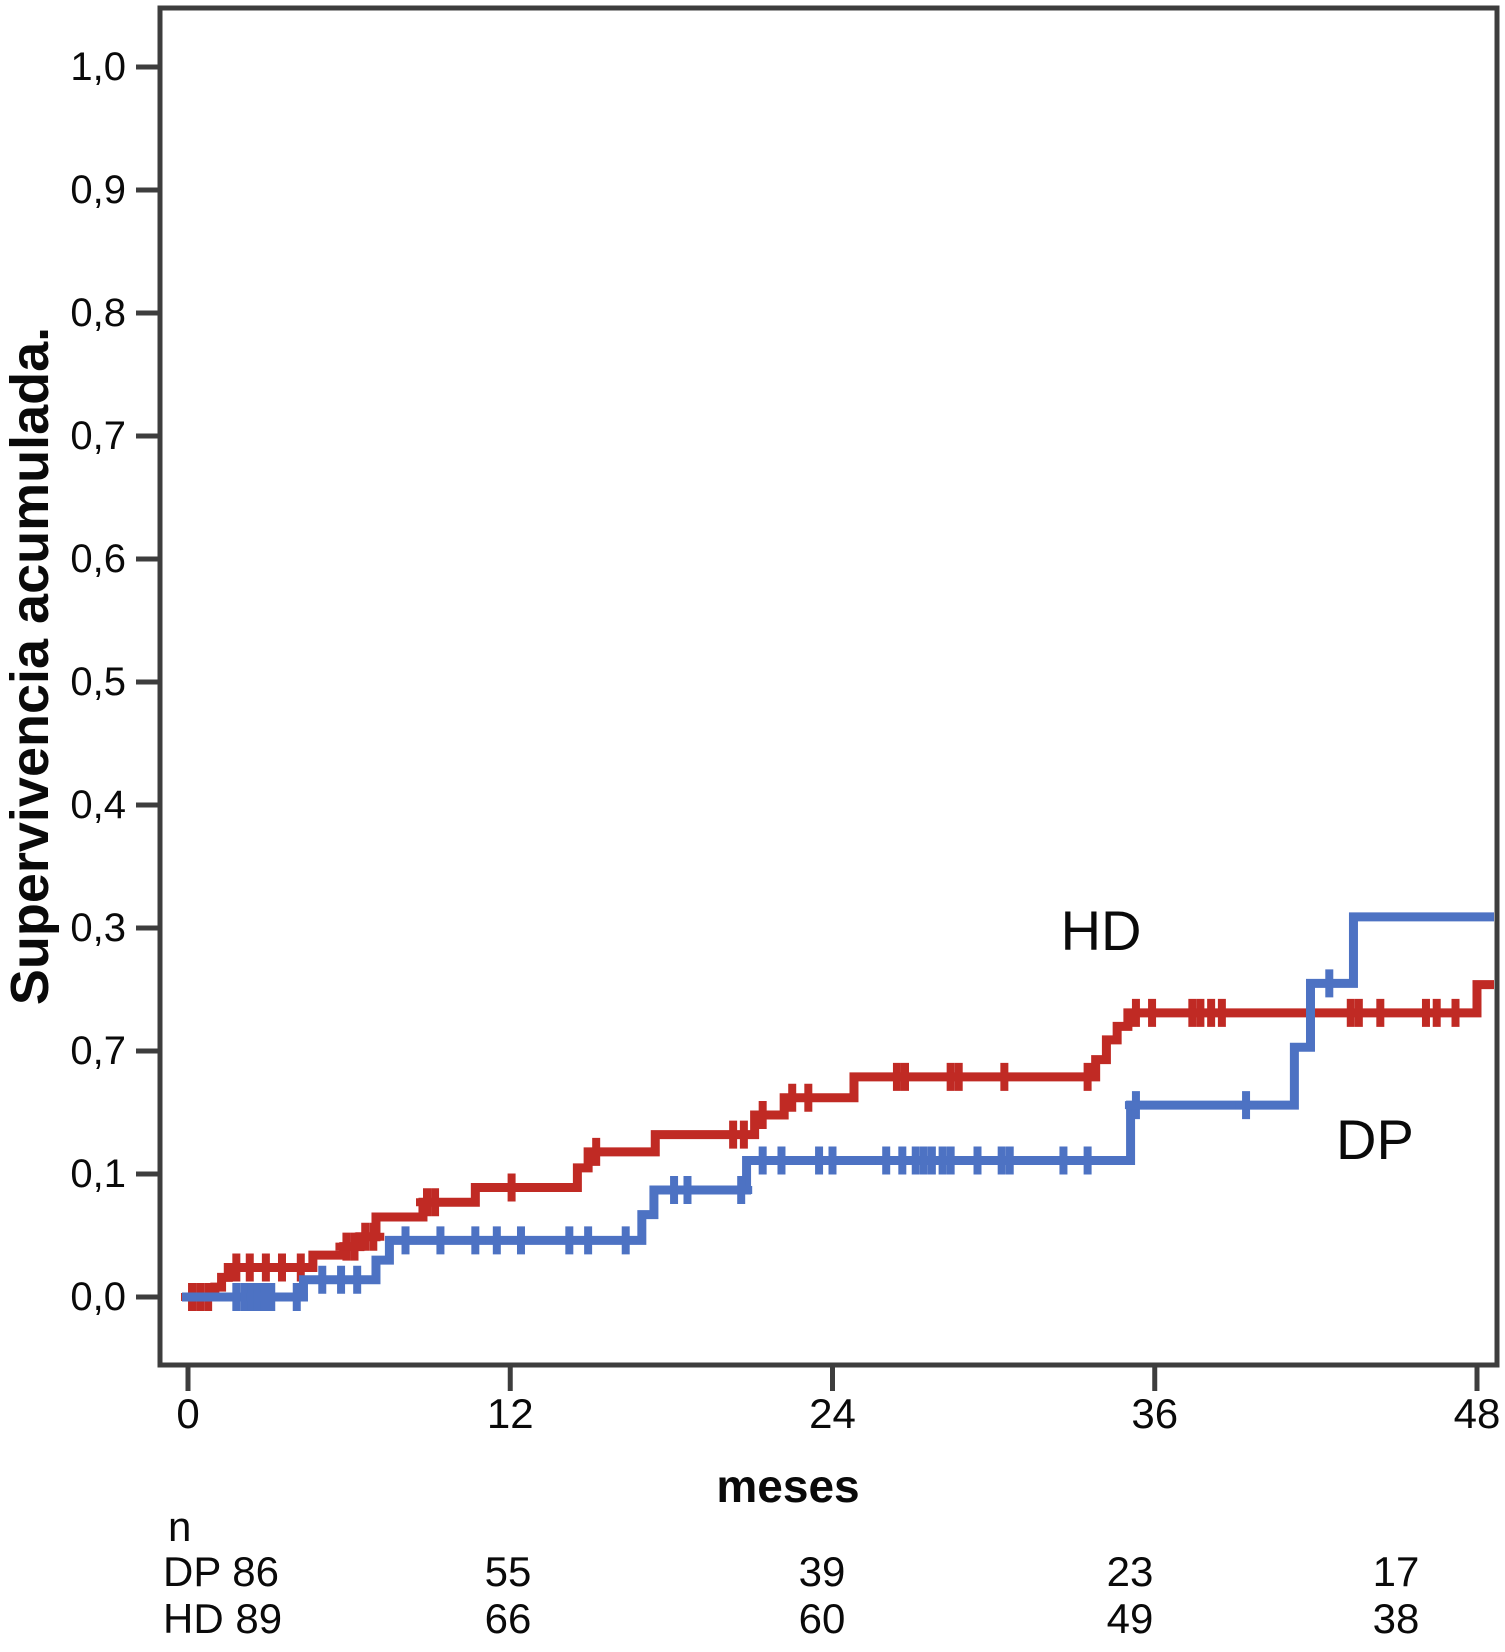 The height and width of the screenshot is (1652, 1505). What do you see at coordinates (1375, 1139) in the screenshot?
I see `dp-series-label: DP` at bounding box center [1375, 1139].